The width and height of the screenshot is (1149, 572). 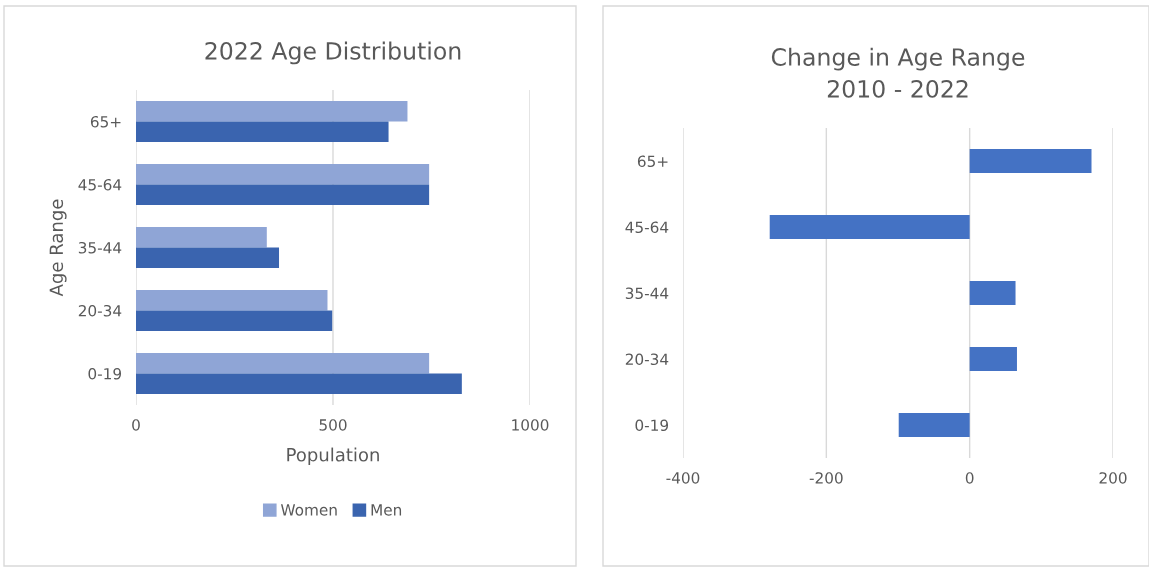 What do you see at coordinates (1113, 478) in the screenshot?
I see `x-tick-label: 200` at bounding box center [1113, 478].